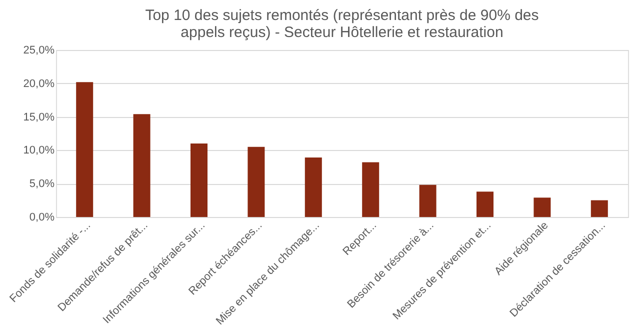  Describe the element at coordinates (342, 24) in the screenshot. I see `chart-title: Top 10 des sujets remontés (représentant près de 90% des appels reçus) - Secteur Hôtellerie et restauration` at that location.